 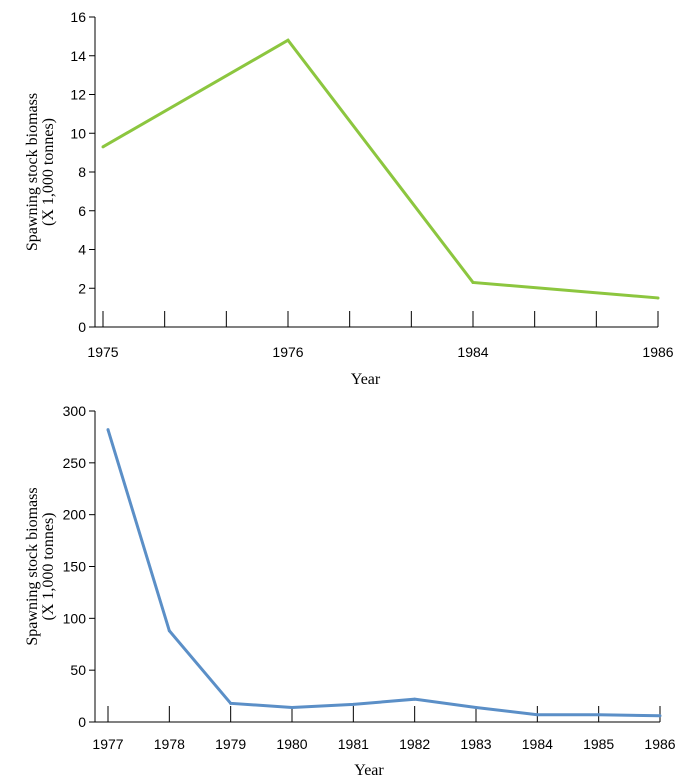 What do you see at coordinates (414, 744) in the screenshot?
I see `chart-2-x-tick-label: 1982` at bounding box center [414, 744].